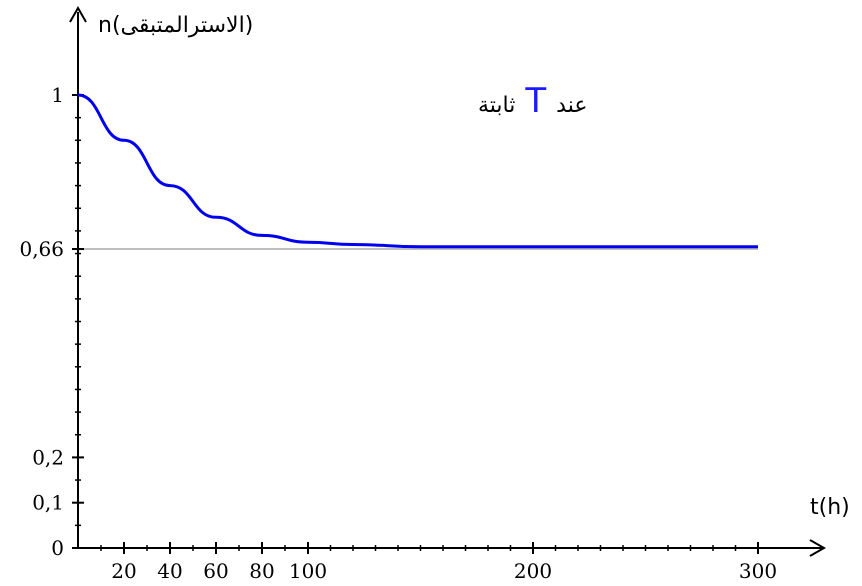 The width and height of the screenshot is (862, 586). Describe the element at coordinates (496, 105) in the screenshot. I see `annotation-suffix: ثابتة` at that location.